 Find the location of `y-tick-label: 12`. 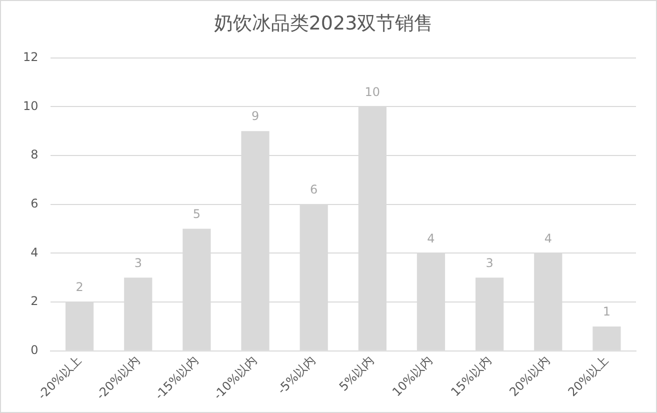

y-tick-label: 12 is located at coordinates (30, 57).